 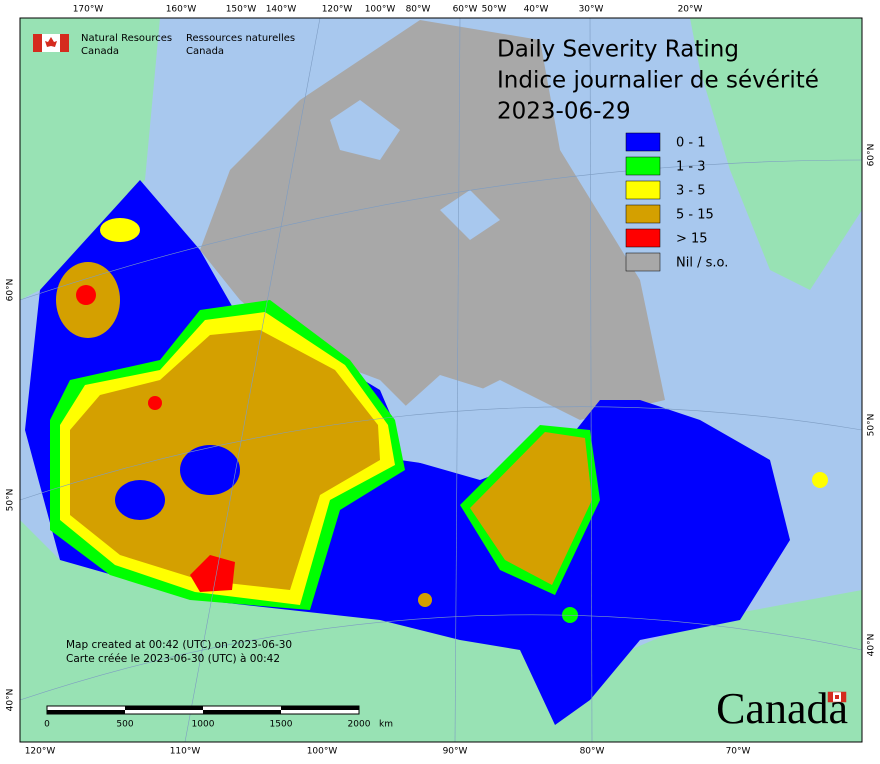 I want to click on logo, so click(x=51, y=43).